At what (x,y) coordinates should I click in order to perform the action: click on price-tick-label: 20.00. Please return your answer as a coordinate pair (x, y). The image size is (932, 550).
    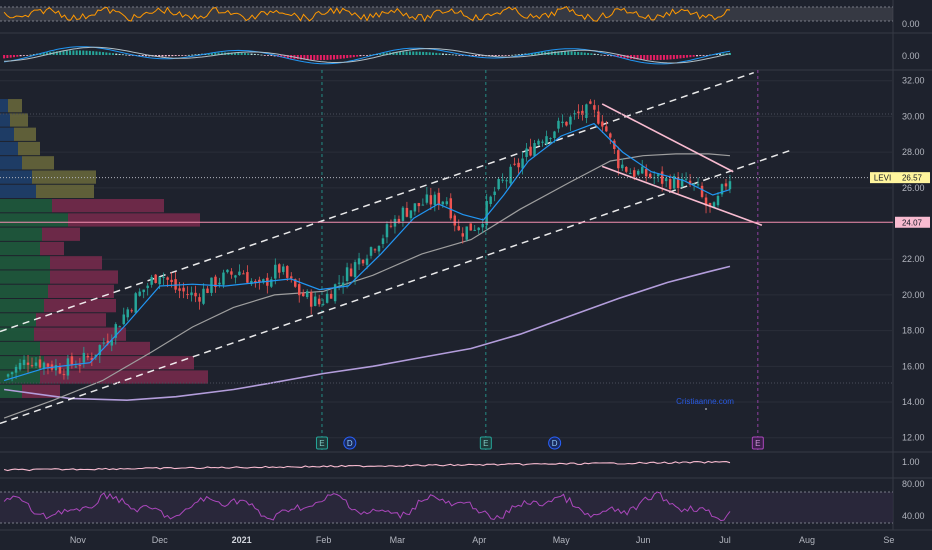
    Looking at the image, I should click on (913, 295).